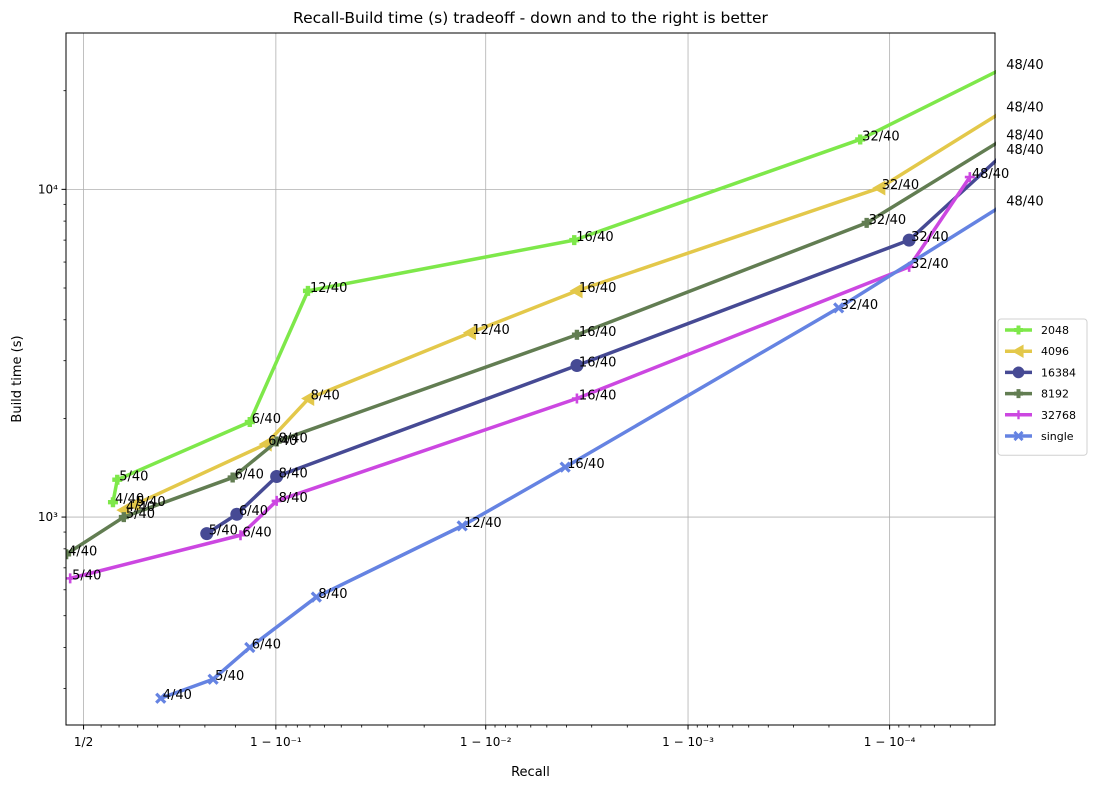 The width and height of the screenshot is (1095, 788). What do you see at coordinates (1037, 394) in the screenshot?
I see `legend-item-8192: 8192` at bounding box center [1037, 394].